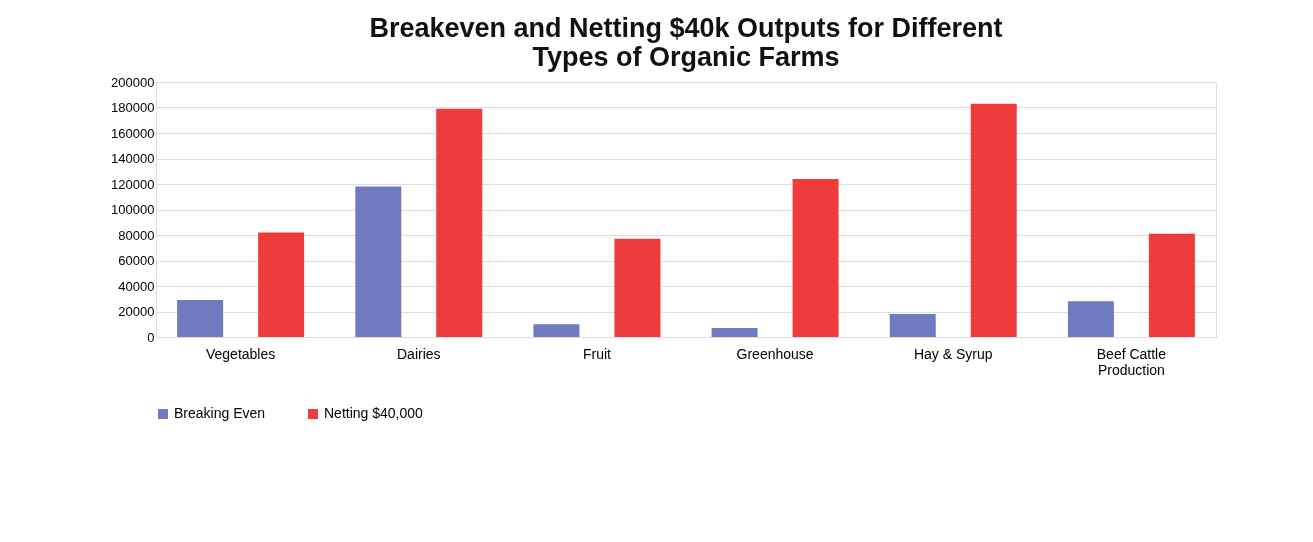 Image resolution: width=1313 pixels, height=542 pixels. What do you see at coordinates (136, 260) in the screenshot?
I see `y-tick-label: 60000` at bounding box center [136, 260].